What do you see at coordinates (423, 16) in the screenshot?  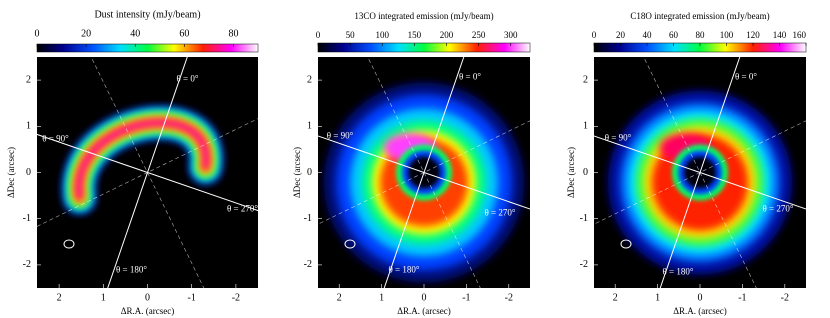 I see `panel-title: 13CO integrated emission (mJy/beam)` at bounding box center [423, 16].